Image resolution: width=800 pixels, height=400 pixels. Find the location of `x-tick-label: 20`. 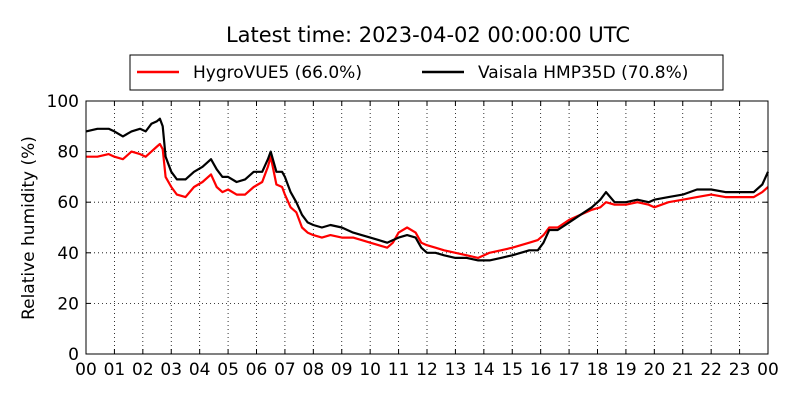

x-tick-label: 20 is located at coordinates (655, 370).